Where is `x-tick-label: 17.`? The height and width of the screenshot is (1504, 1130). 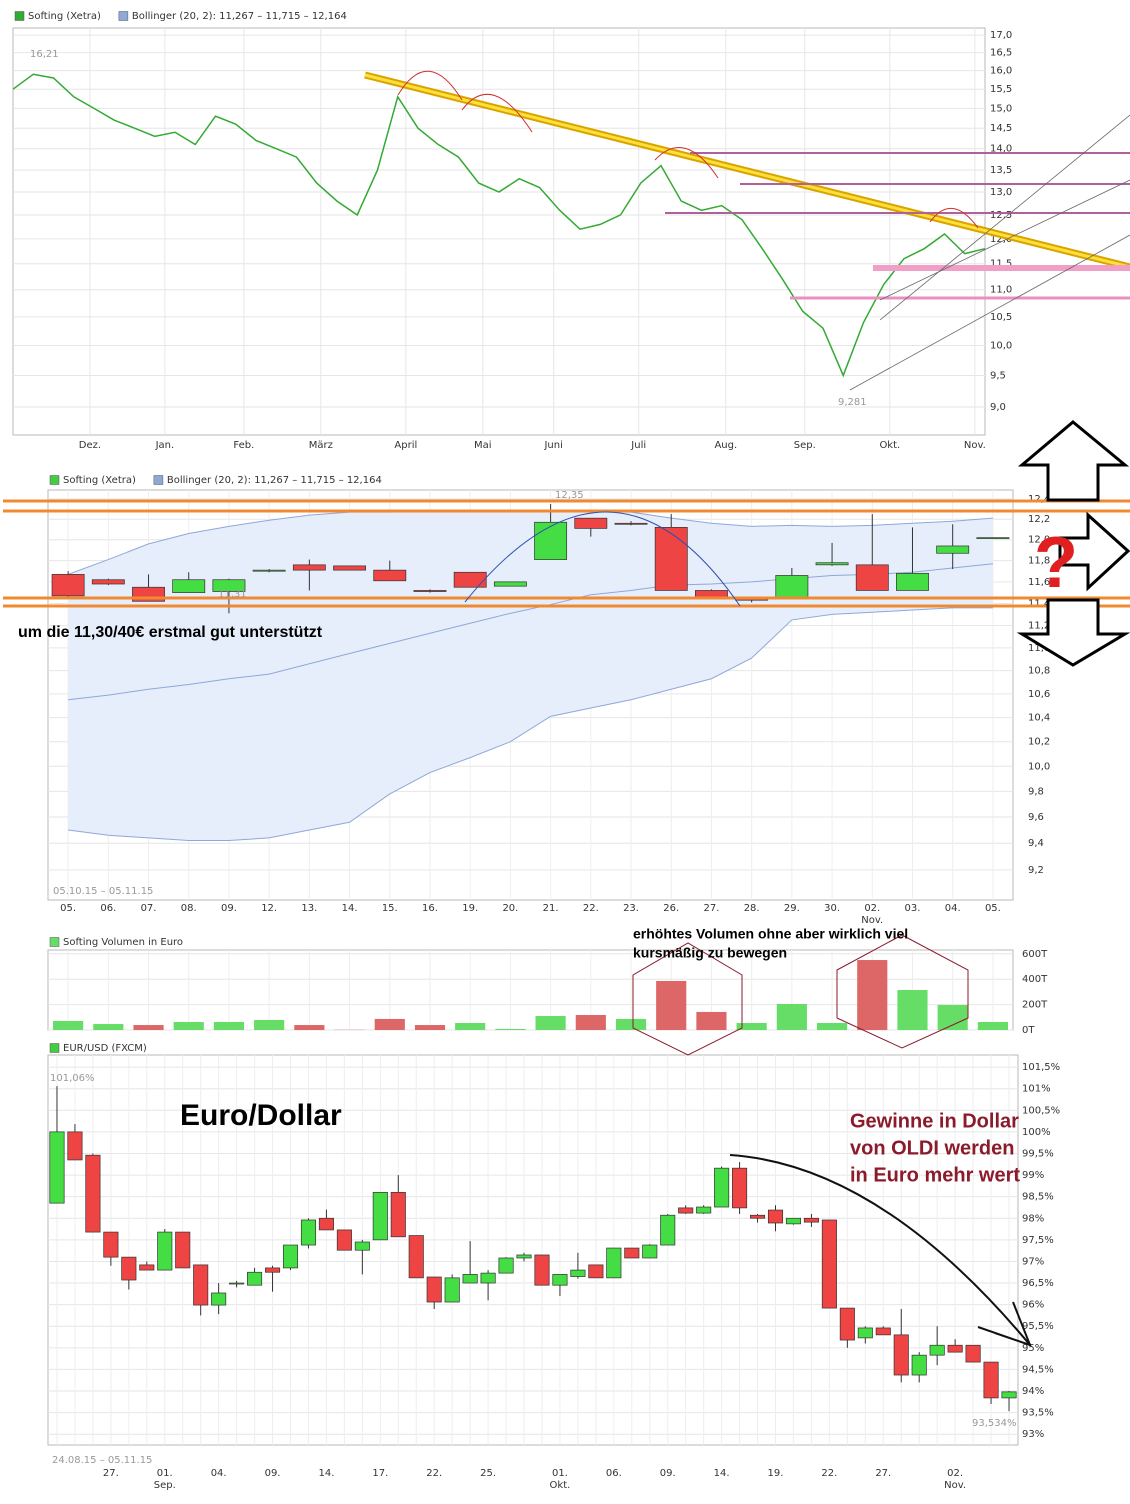
x-tick-label: 17. is located at coordinates (380, 1473).